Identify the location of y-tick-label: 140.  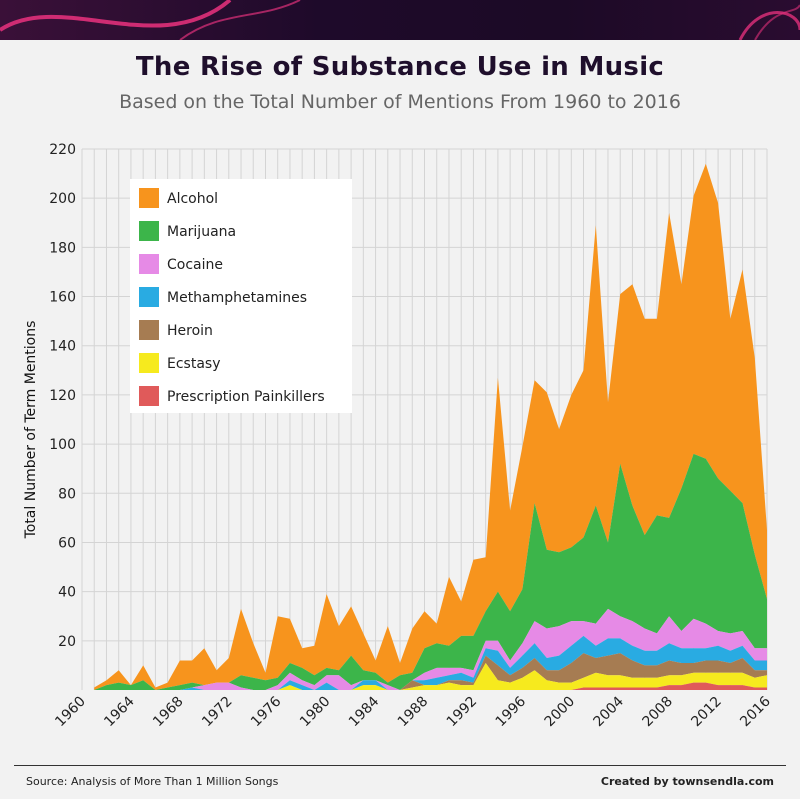
(62, 347).